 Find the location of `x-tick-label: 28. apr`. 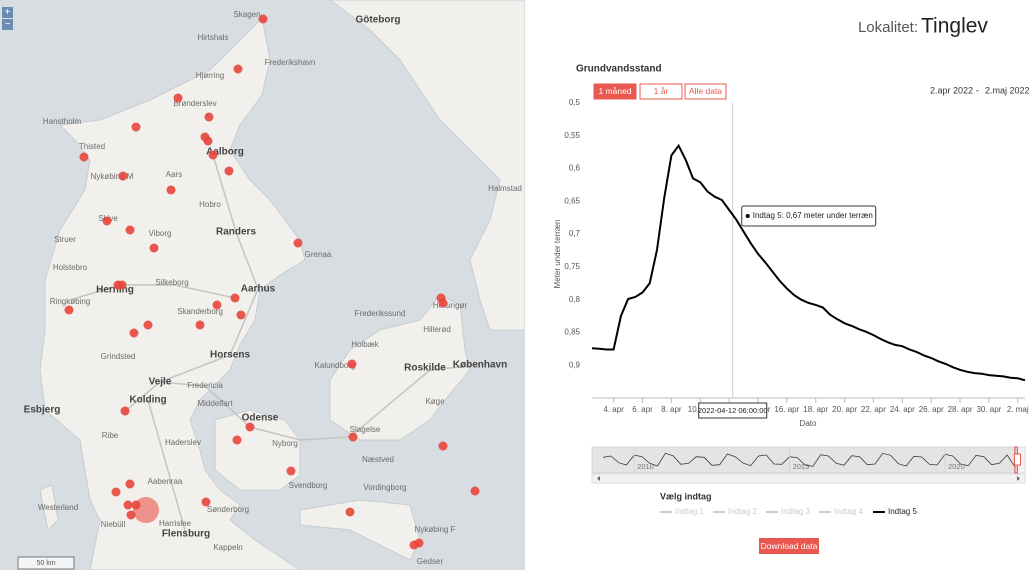

x-tick-label: 28. apr is located at coordinates (960, 409).